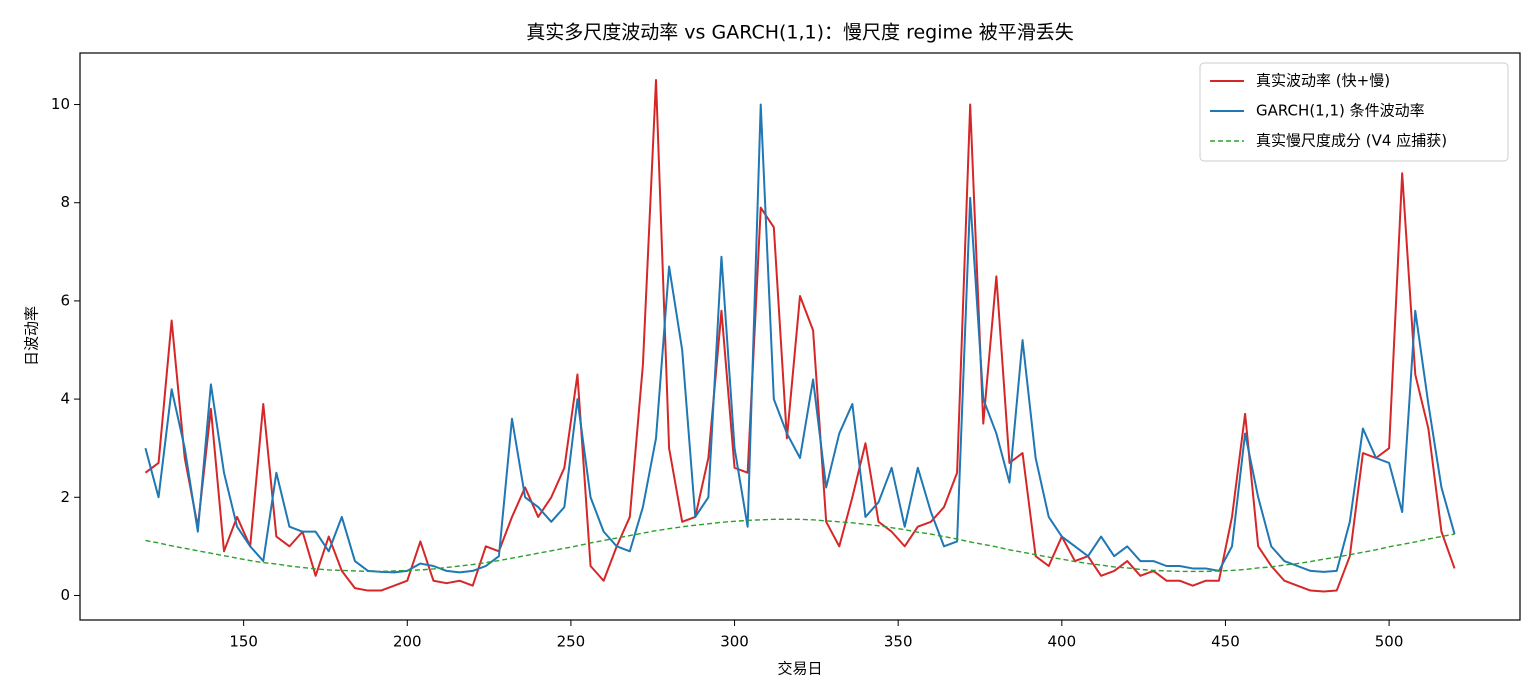 This screenshot has width=1540, height=700. What do you see at coordinates (65, 595) in the screenshot?
I see `y-tick-label: 0` at bounding box center [65, 595].